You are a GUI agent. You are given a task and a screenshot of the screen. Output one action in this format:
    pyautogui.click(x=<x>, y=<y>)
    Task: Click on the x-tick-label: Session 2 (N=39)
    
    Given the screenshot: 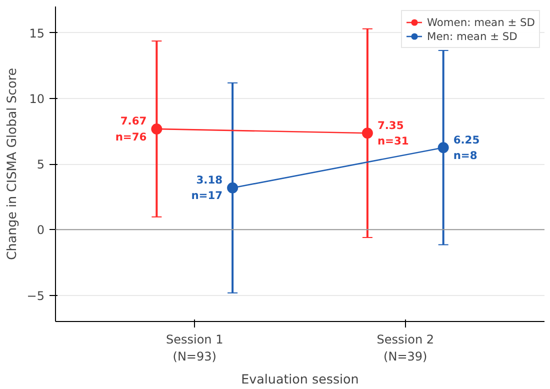 What is the action you would take?
    pyautogui.click(x=405, y=348)
    